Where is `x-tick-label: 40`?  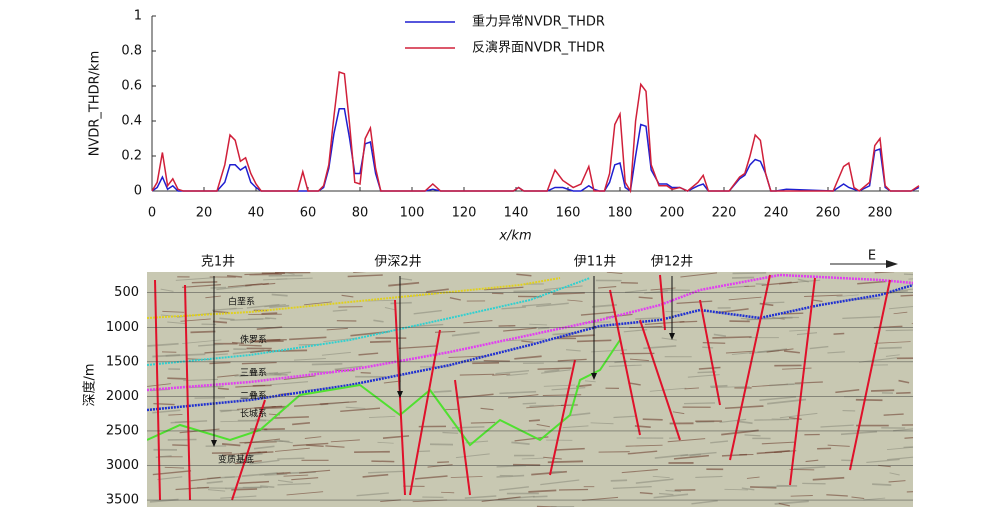
x-tick-label: 40 is located at coordinates (256, 213).